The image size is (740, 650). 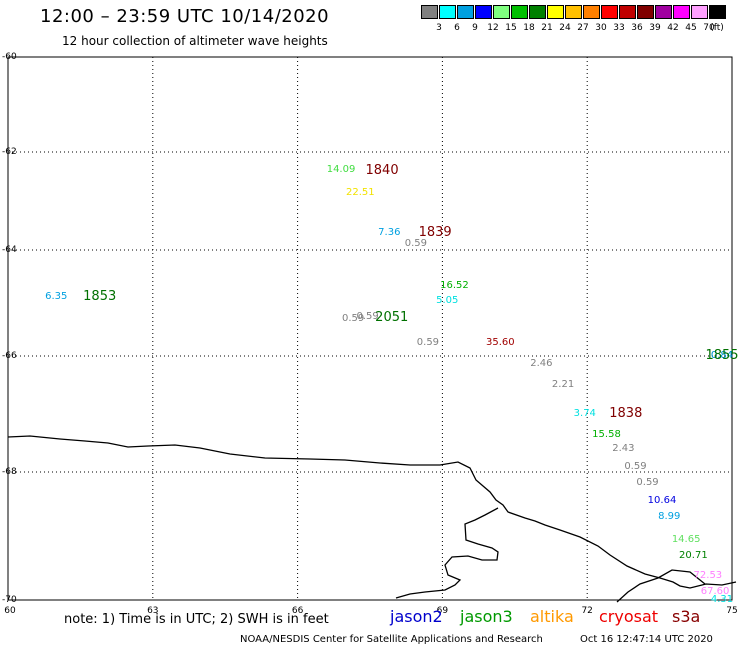 I want to click on wave-height-value: 14.09, so click(x=341, y=170).